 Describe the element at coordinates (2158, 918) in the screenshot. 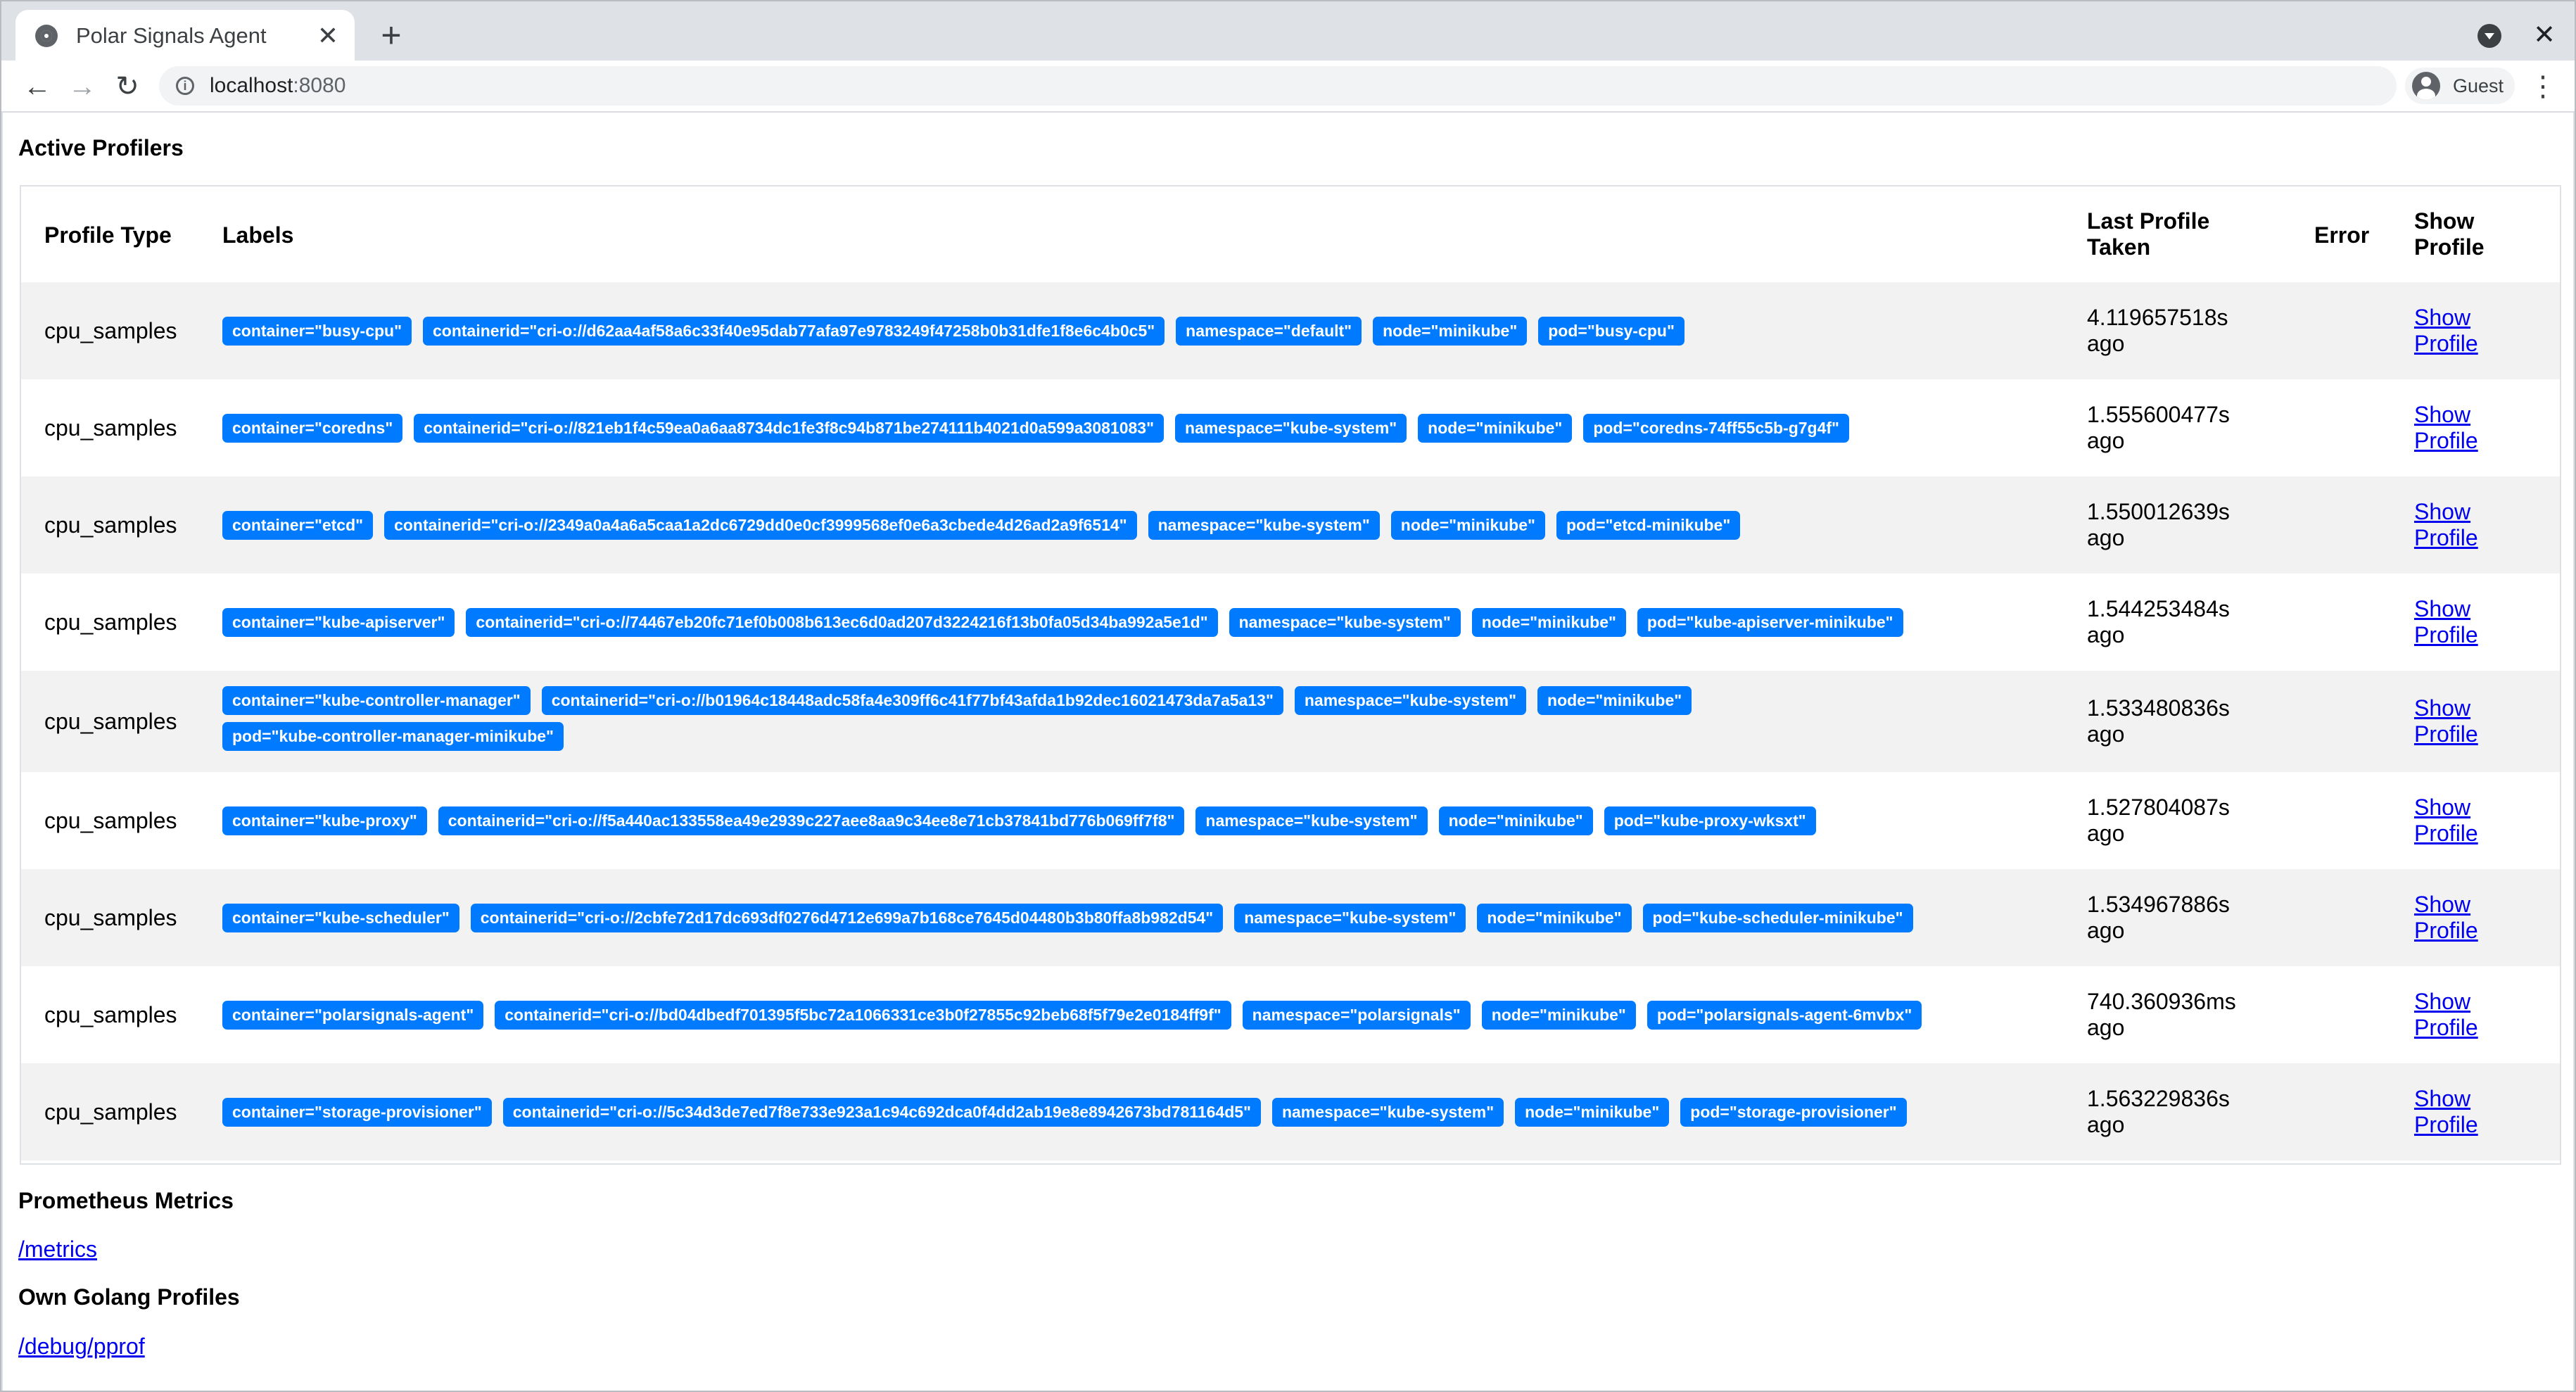

I see `last-profile-cell: 1.534967886s ago` at that location.